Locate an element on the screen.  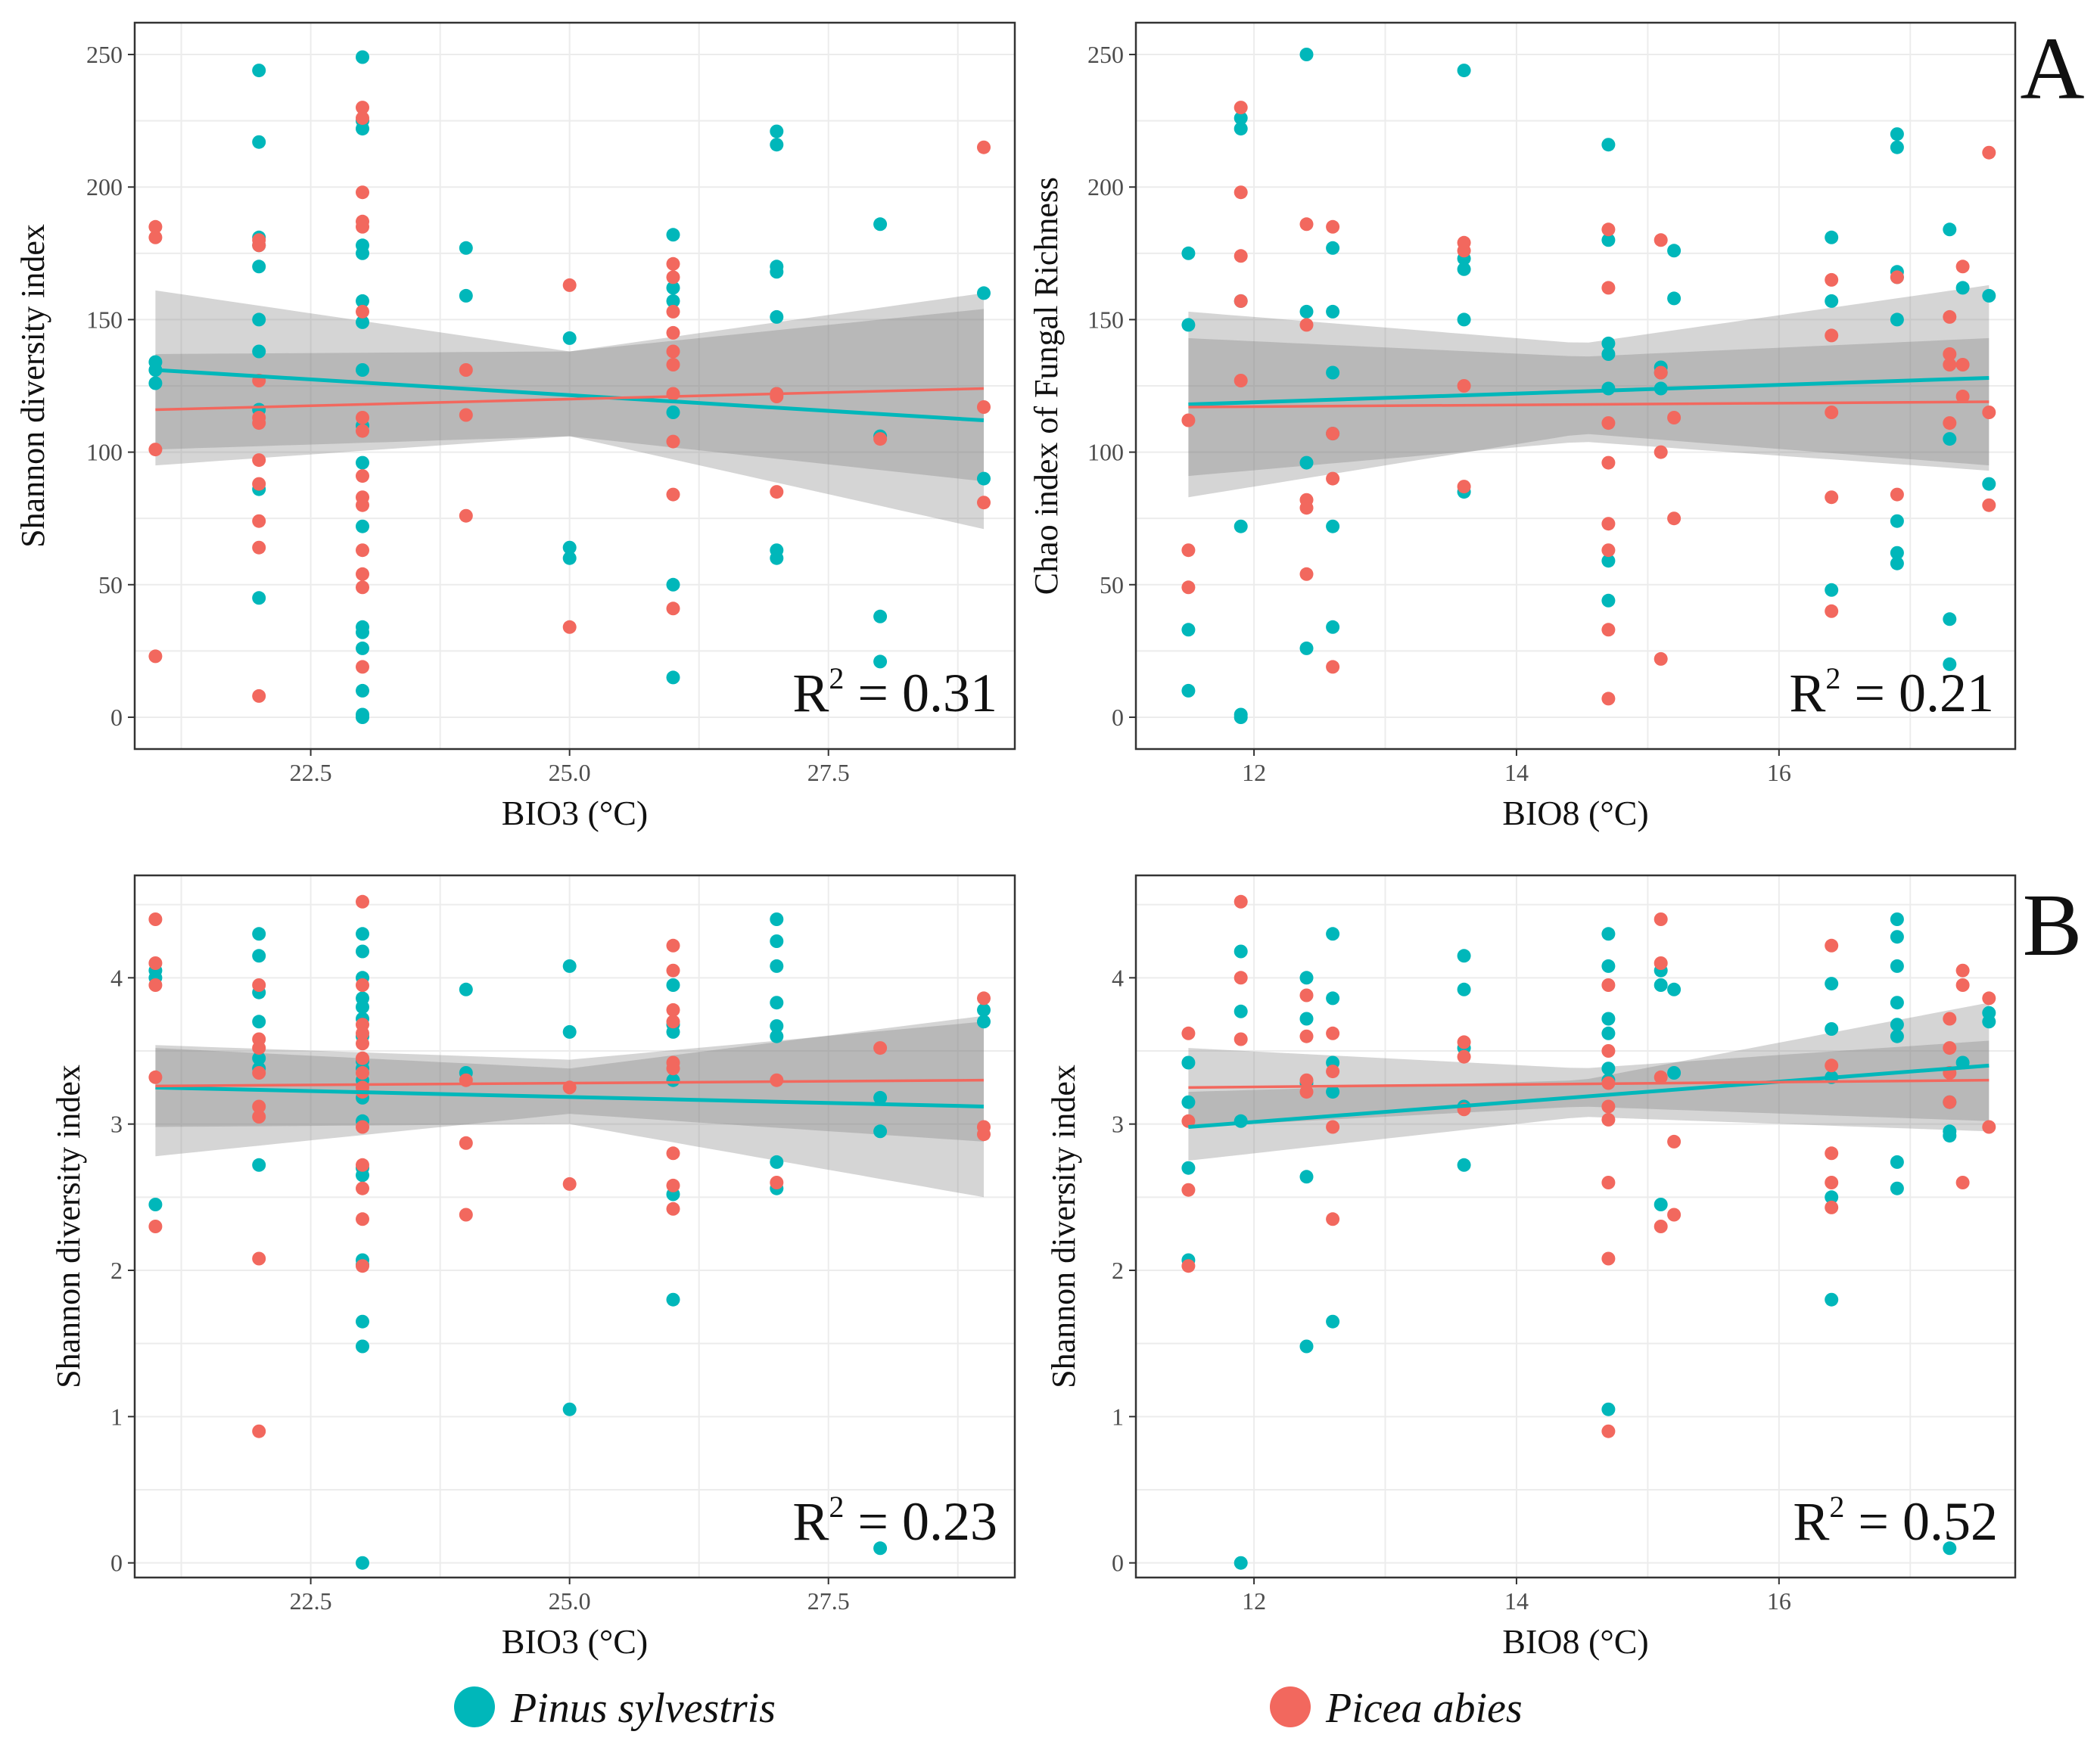
legend-pinus-marker is located at coordinates (474, 1706).